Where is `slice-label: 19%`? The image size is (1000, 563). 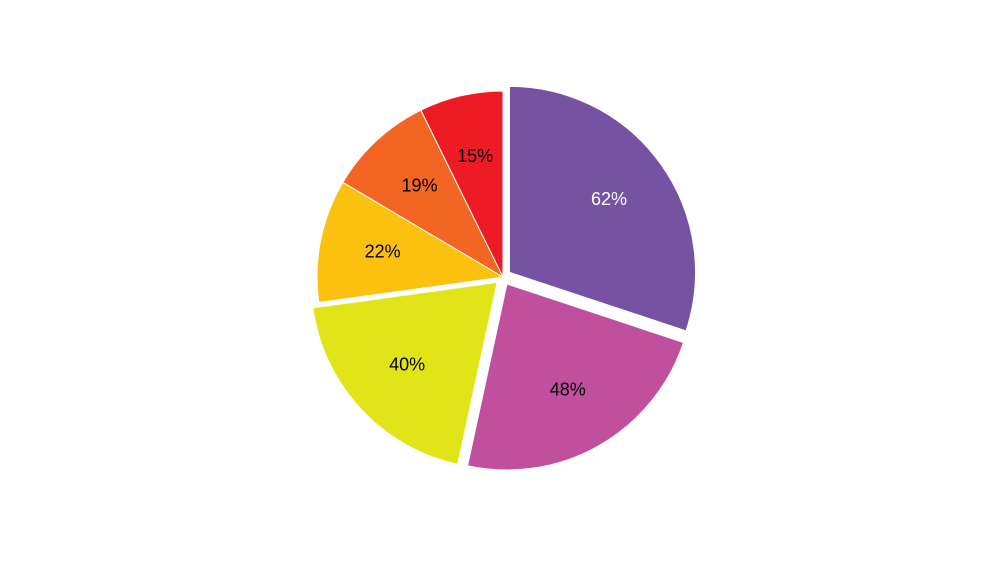 slice-label: 19% is located at coordinates (420, 186).